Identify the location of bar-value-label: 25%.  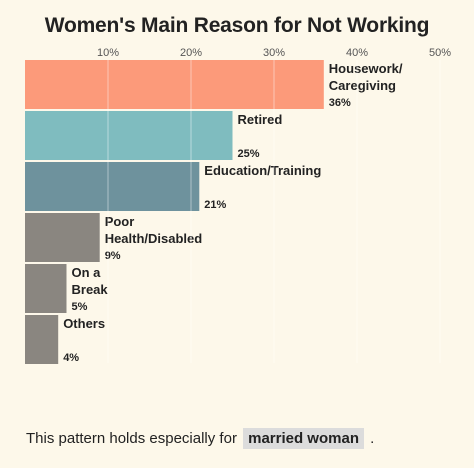
(249, 154).